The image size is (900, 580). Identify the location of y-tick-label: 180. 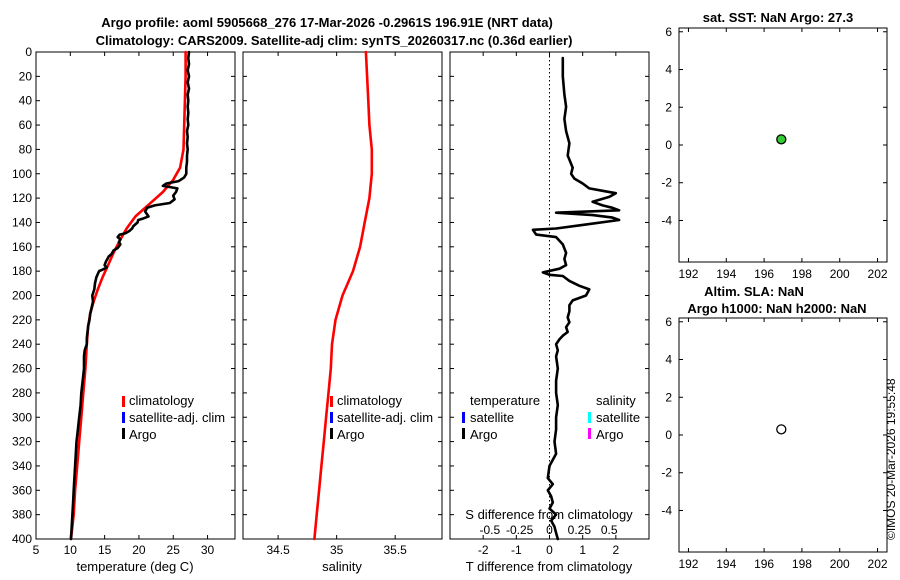
(22, 271).